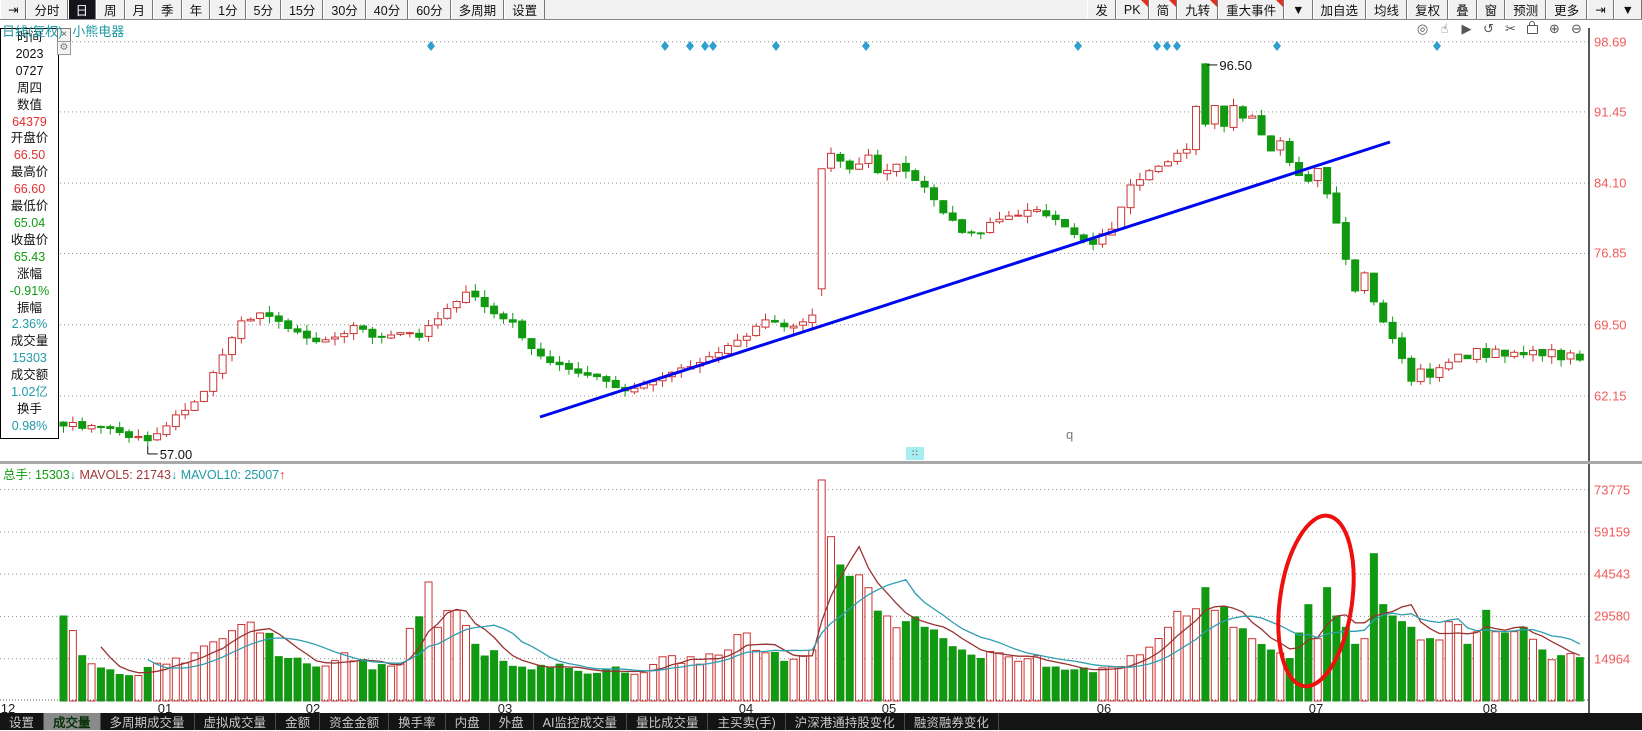  What do you see at coordinates (1612, 532) in the screenshot?
I see `volume-tick-label: 59159` at bounding box center [1612, 532].